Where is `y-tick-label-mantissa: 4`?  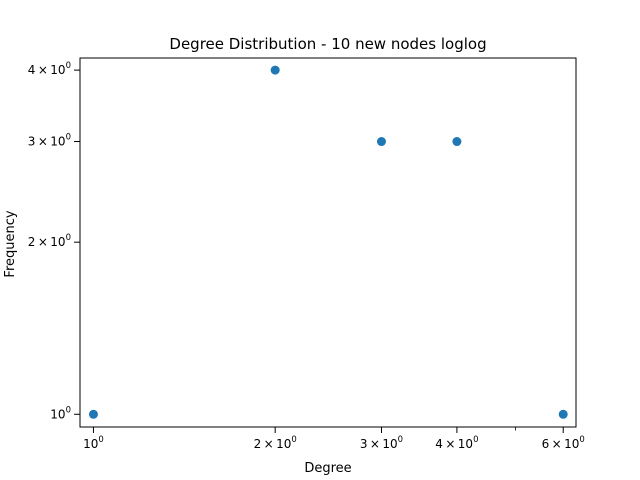
y-tick-label-mantissa: 4 is located at coordinates (32, 70).